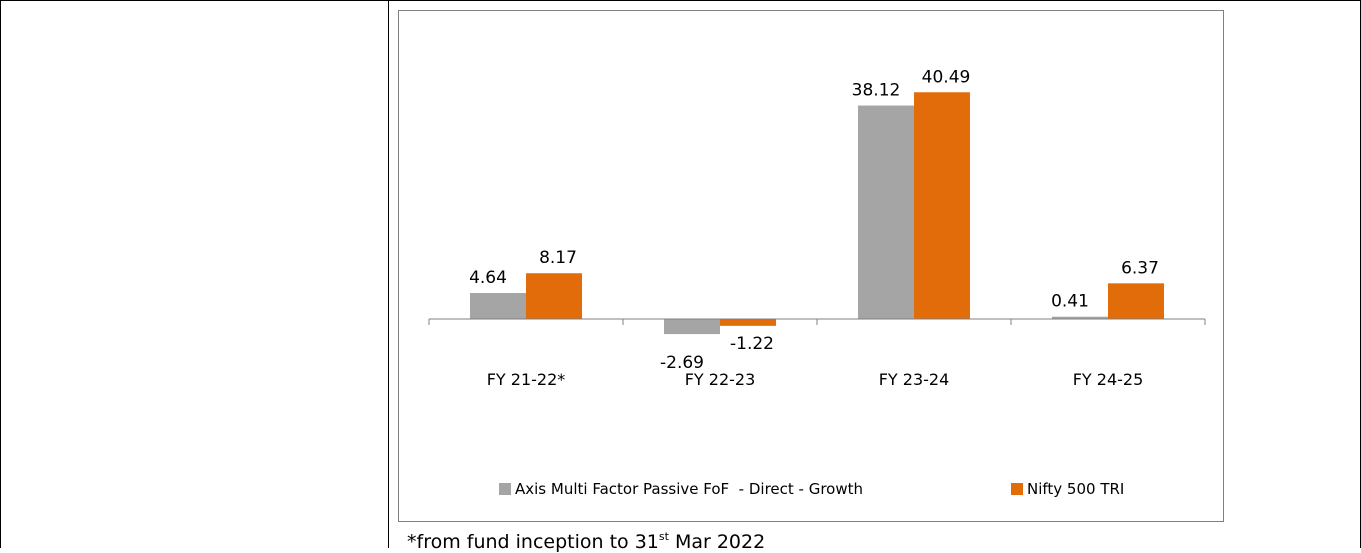 This screenshot has width=1361, height=553. What do you see at coordinates (817, 353) in the screenshot?
I see `x-axis: FY 21-22* FY 22-23 FY 23-24 FY 24-25` at bounding box center [817, 353].